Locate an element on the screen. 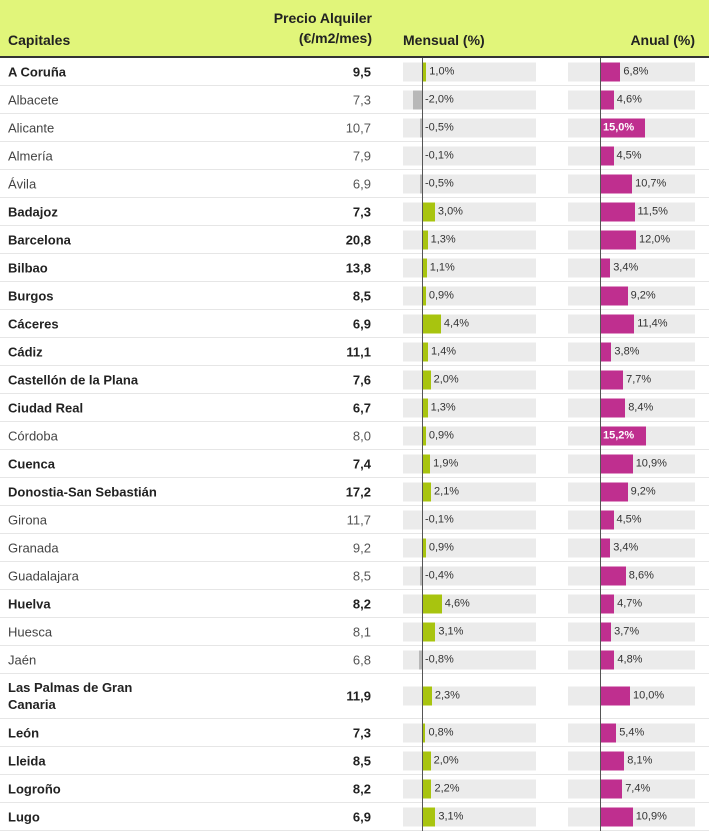 The height and width of the screenshot is (831, 709). monthly-value: 2,2% is located at coordinates (446, 788).